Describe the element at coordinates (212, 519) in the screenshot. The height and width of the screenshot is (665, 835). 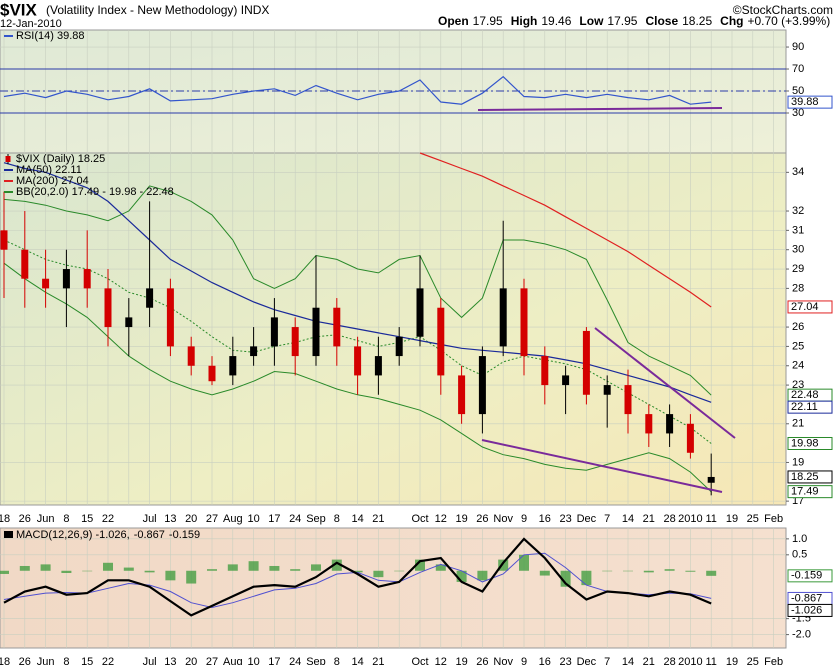
I see `x-tick-label: 27` at that location.